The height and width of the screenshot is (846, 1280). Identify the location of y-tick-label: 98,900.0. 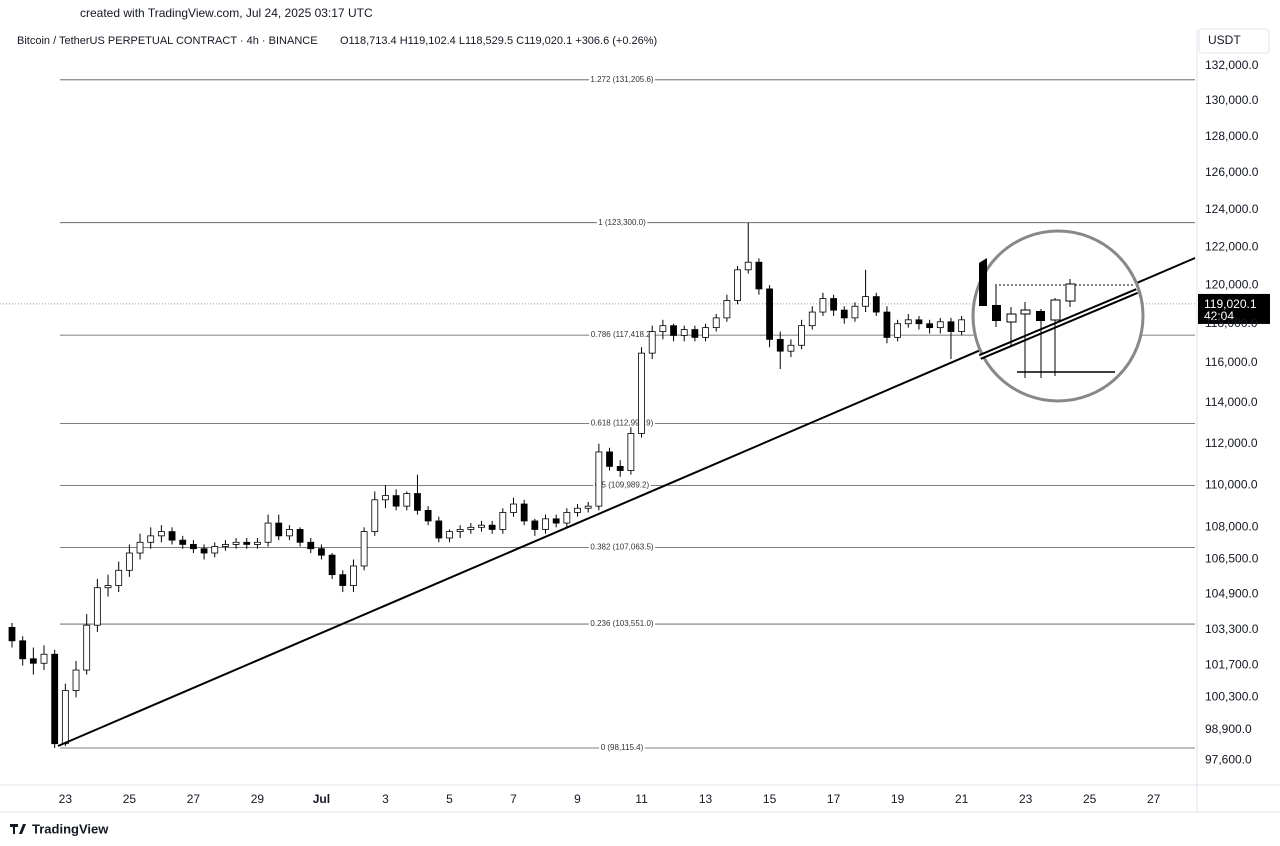
(1228, 729).